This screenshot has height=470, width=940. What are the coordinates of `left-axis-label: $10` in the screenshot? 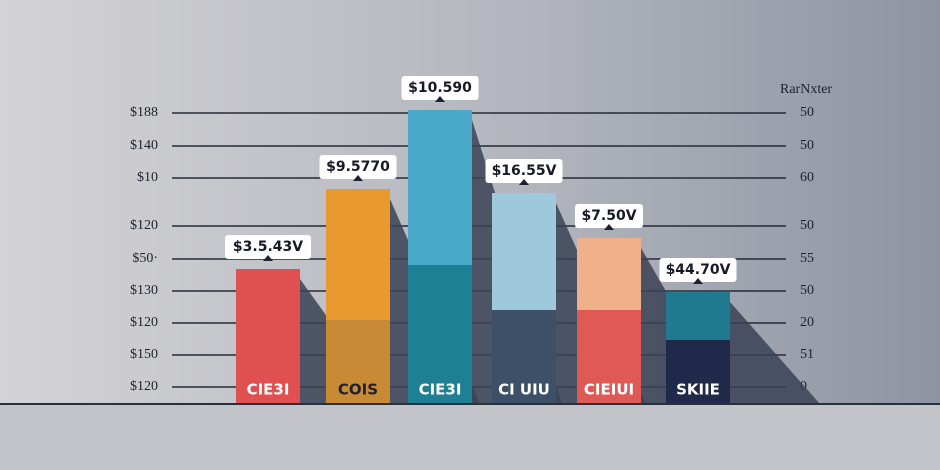 It's located at (147, 177).